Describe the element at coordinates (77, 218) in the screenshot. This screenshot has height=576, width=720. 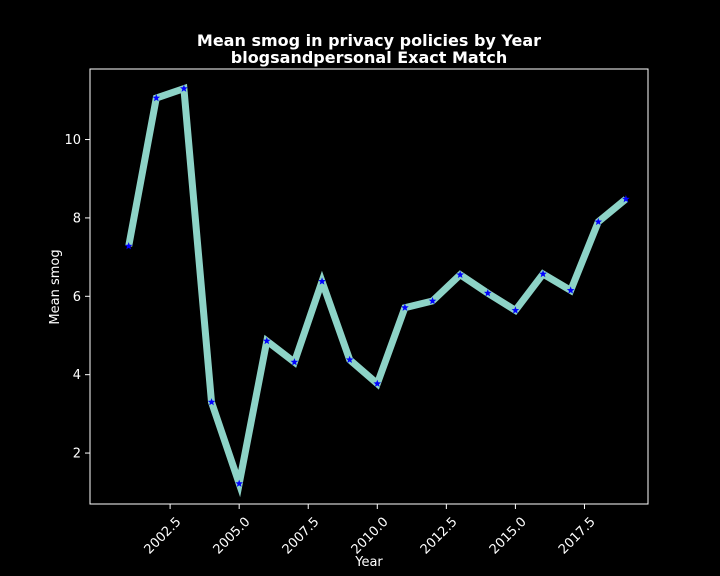
I see `y-tick-label: 8` at that location.